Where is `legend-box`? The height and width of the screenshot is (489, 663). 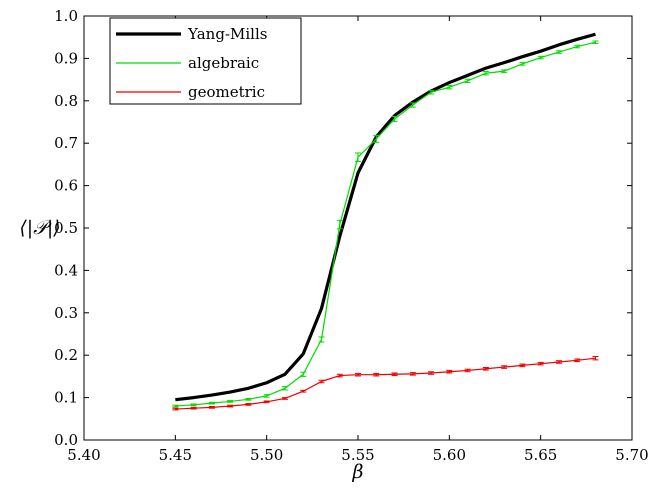 legend-box is located at coordinates (205, 61).